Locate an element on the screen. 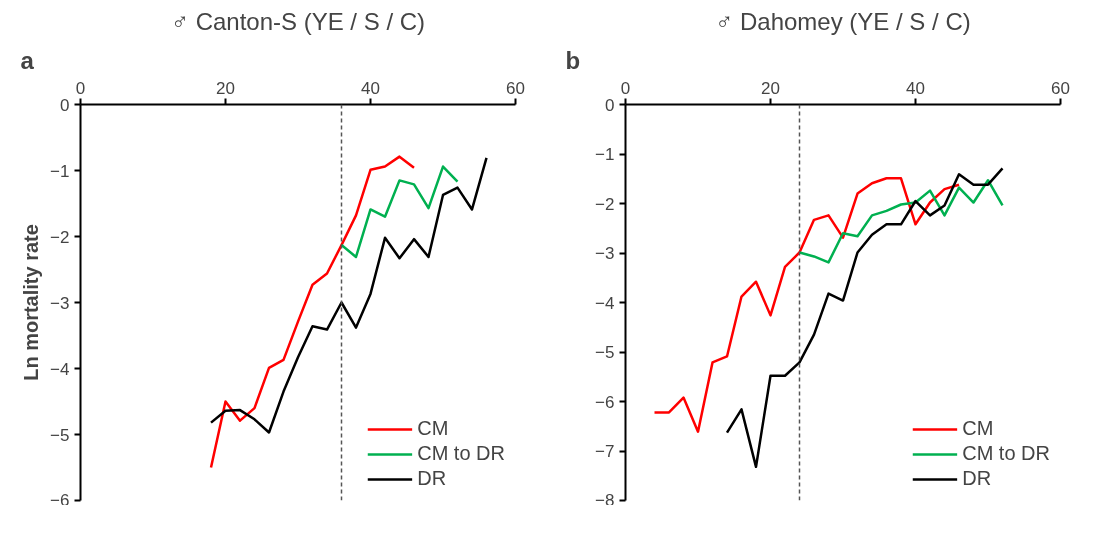 Image resolution: width=1103 pixels, height=540 pixels. chart-title: ♂ Dahomey (YE / S / C) is located at coordinates (843, 21).